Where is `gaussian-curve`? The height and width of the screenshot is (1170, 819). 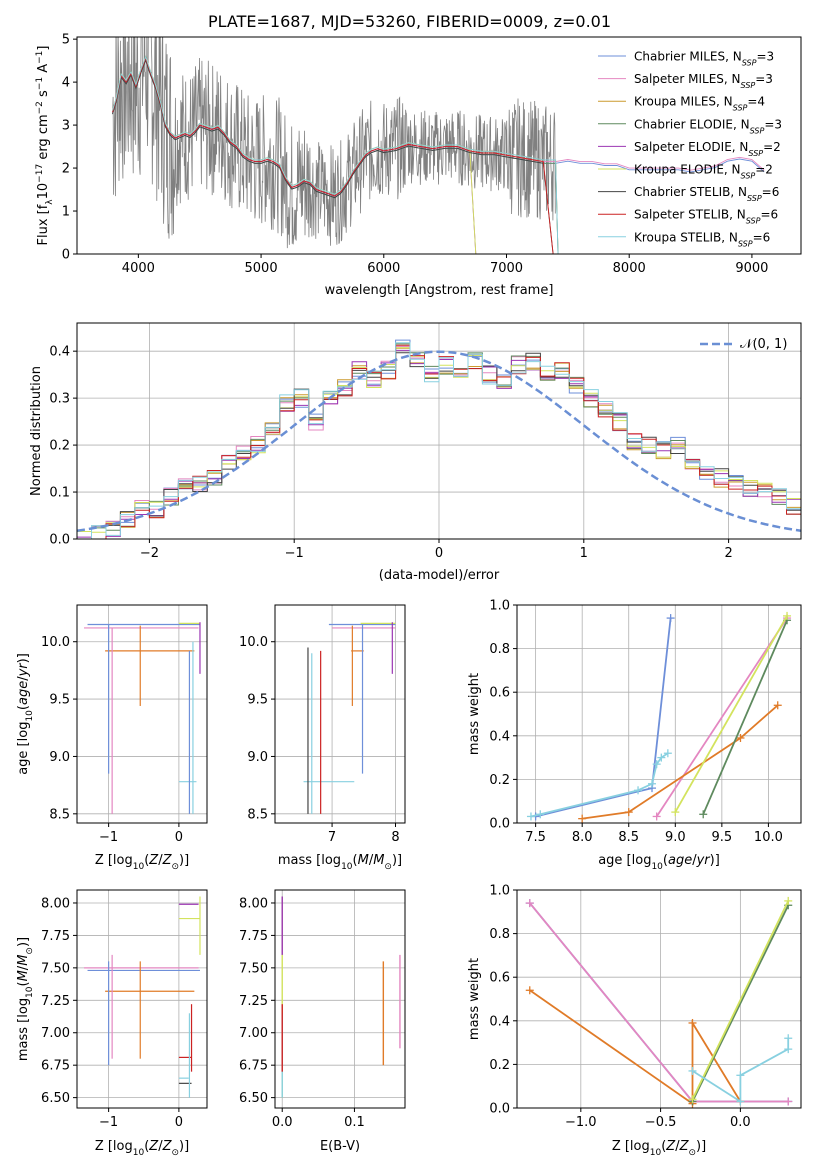 gaussian-curve is located at coordinates (439, 441).